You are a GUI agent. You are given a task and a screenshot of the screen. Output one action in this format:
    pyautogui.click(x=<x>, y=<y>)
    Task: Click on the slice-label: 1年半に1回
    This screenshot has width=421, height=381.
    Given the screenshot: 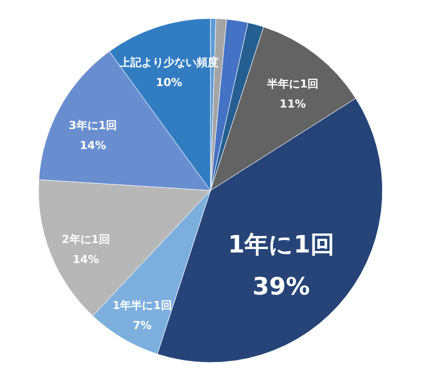 What is the action you would take?
    pyautogui.click(x=142, y=305)
    